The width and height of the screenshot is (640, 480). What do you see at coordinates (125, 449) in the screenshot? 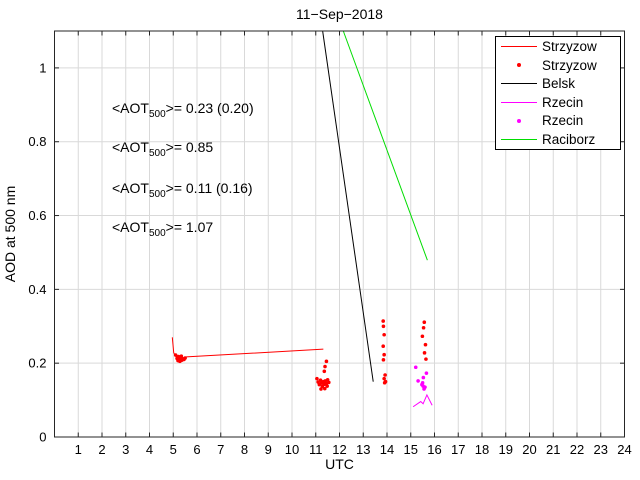
I see `x-tick-label: 3` at bounding box center [125, 449].